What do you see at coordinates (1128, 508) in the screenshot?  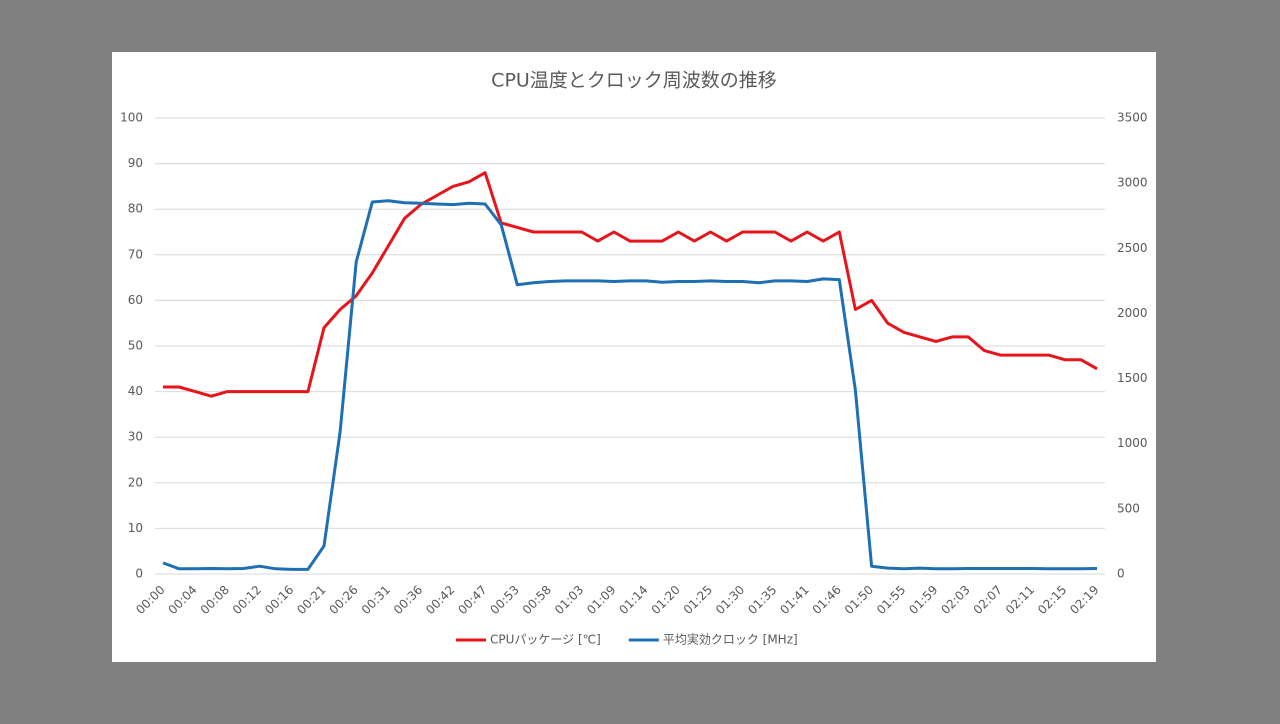 I see `y2-tick-label: 500` at bounding box center [1128, 508].